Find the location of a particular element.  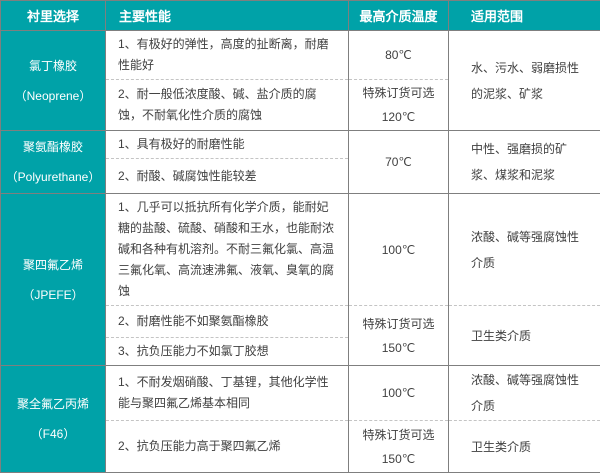

material-alias: （Neoprene） is located at coordinates (53, 96).